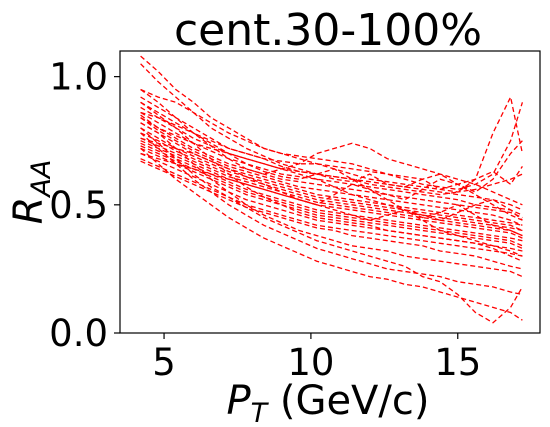 The width and height of the screenshot is (550, 427). Describe the element at coordinates (260, 412) in the screenshot. I see `x-axis-label-sub: T` at that location.